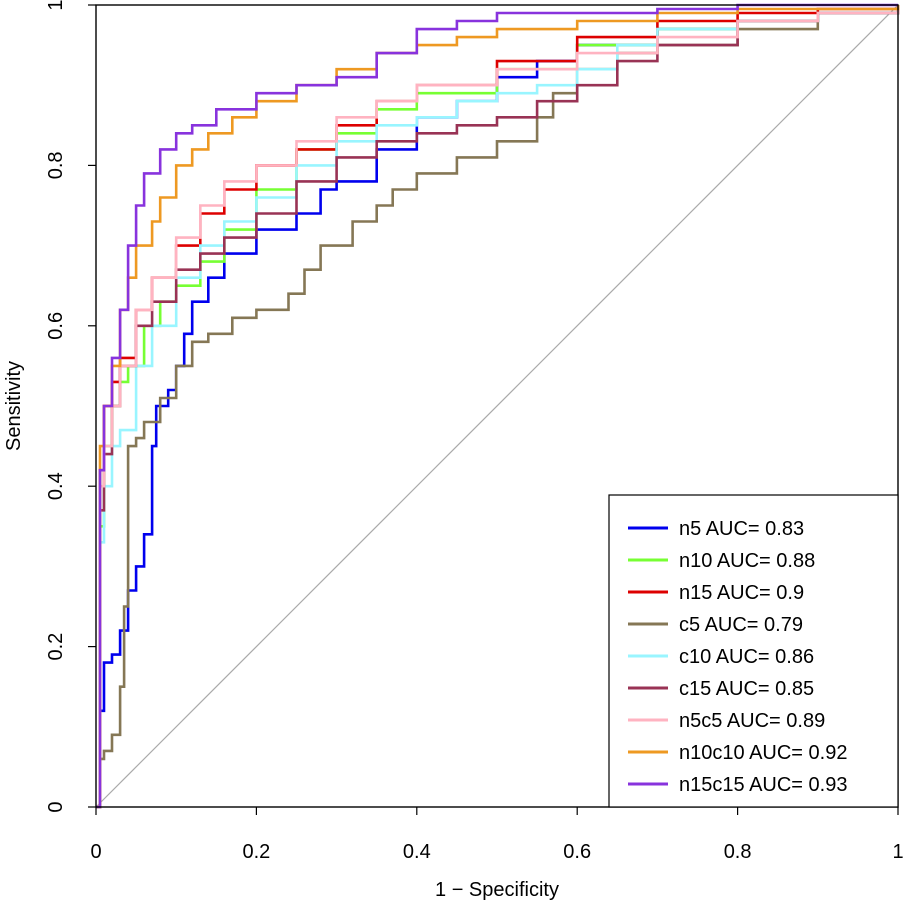 The height and width of the screenshot is (908, 905). I want to click on y-tick-label: 0.4, so click(56, 486).